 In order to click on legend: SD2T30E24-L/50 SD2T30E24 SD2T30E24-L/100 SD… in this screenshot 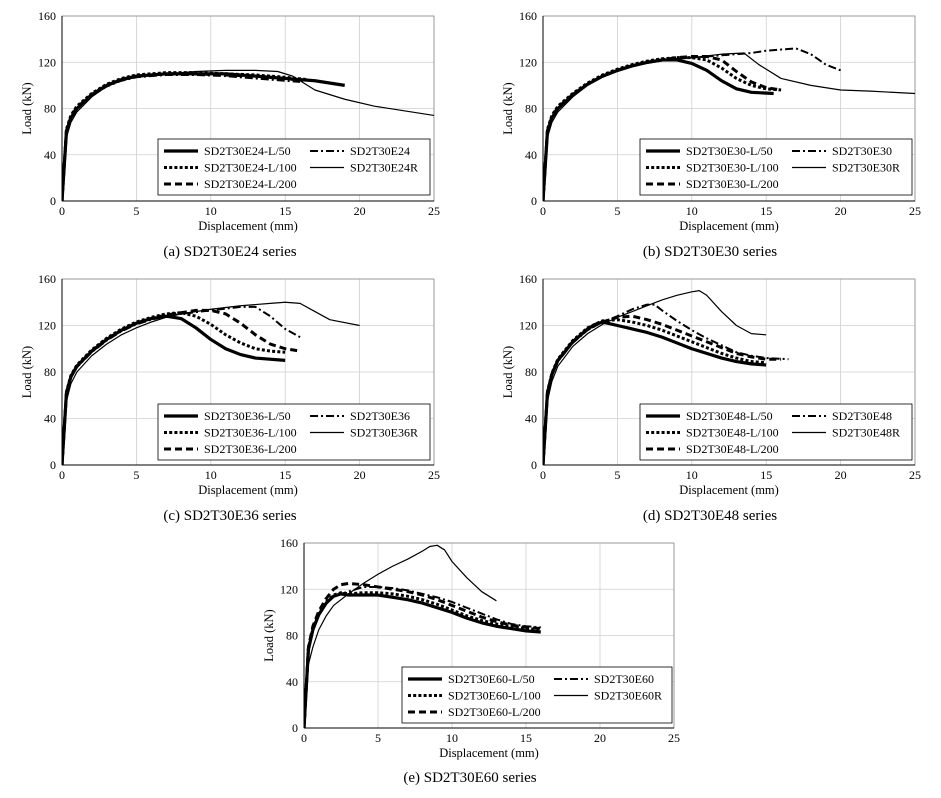, I will do `click(294, 167)`.